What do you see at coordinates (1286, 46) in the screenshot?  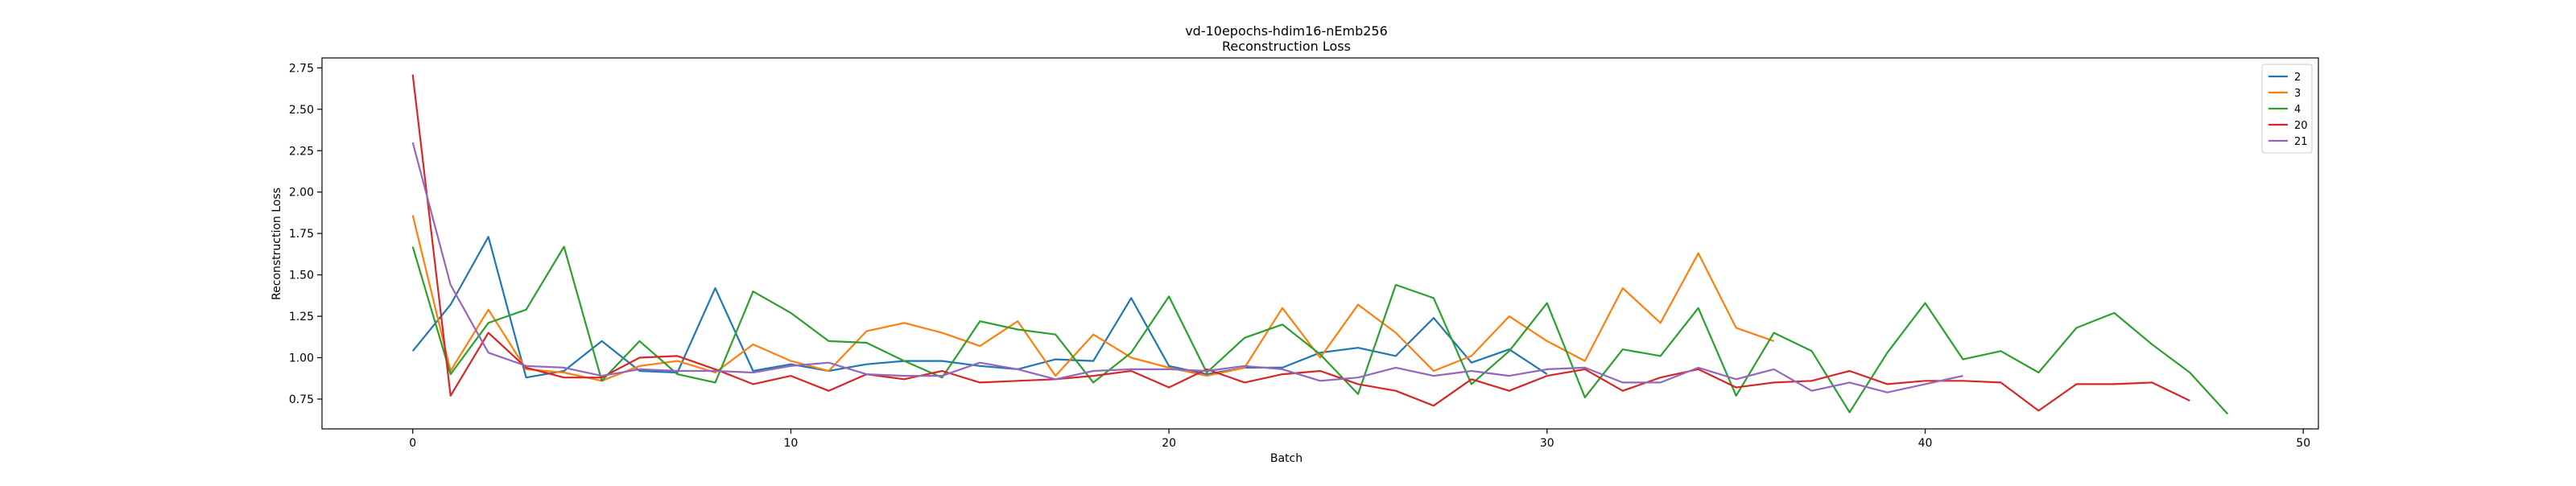 I see `chart-subtitle: Reconstruction Loss` at bounding box center [1286, 46].